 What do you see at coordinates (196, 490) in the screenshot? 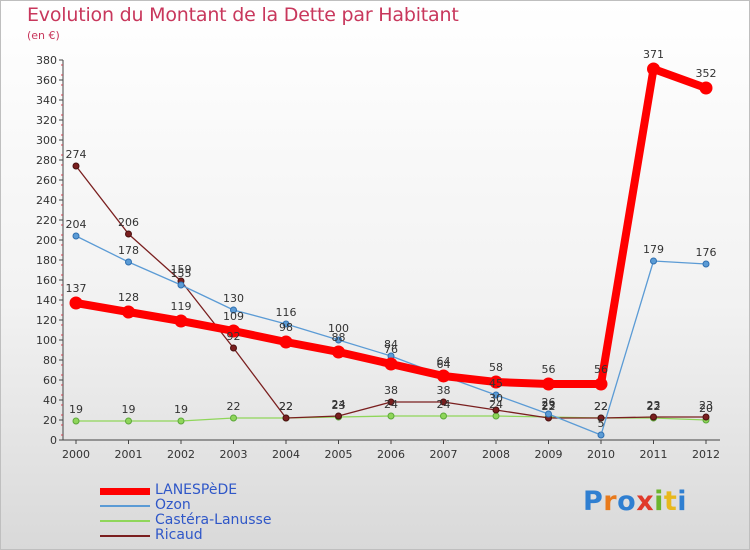
I see `legend-label: LANESPèDE` at bounding box center [196, 490].